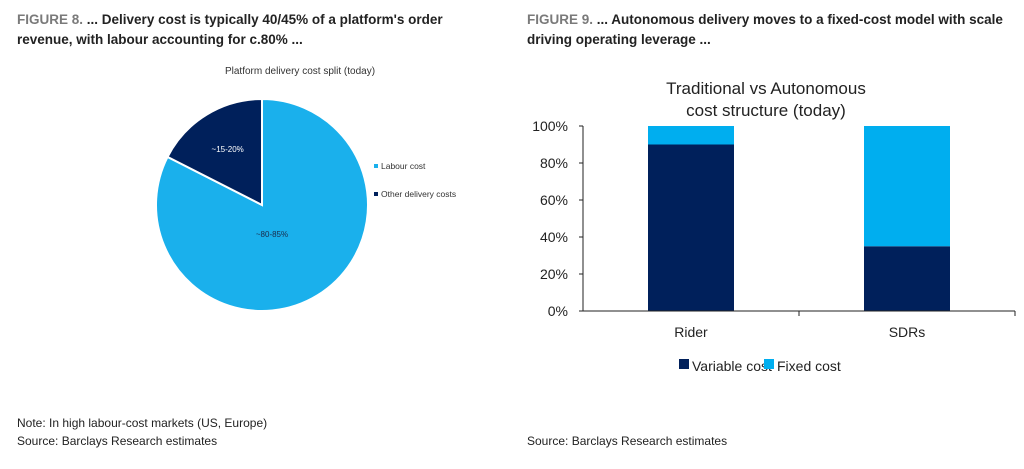 The height and width of the screenshot is (469, 1024). I want to click on pie-chart: ~80-85% ~15-20%, so click(262, 204).